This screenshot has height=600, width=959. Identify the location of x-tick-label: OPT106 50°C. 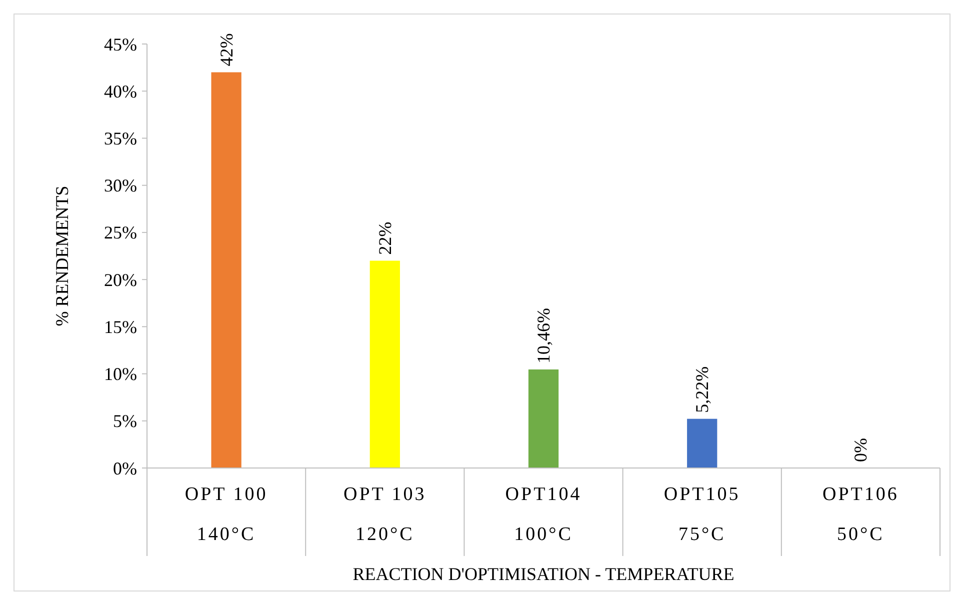
(860, 514).